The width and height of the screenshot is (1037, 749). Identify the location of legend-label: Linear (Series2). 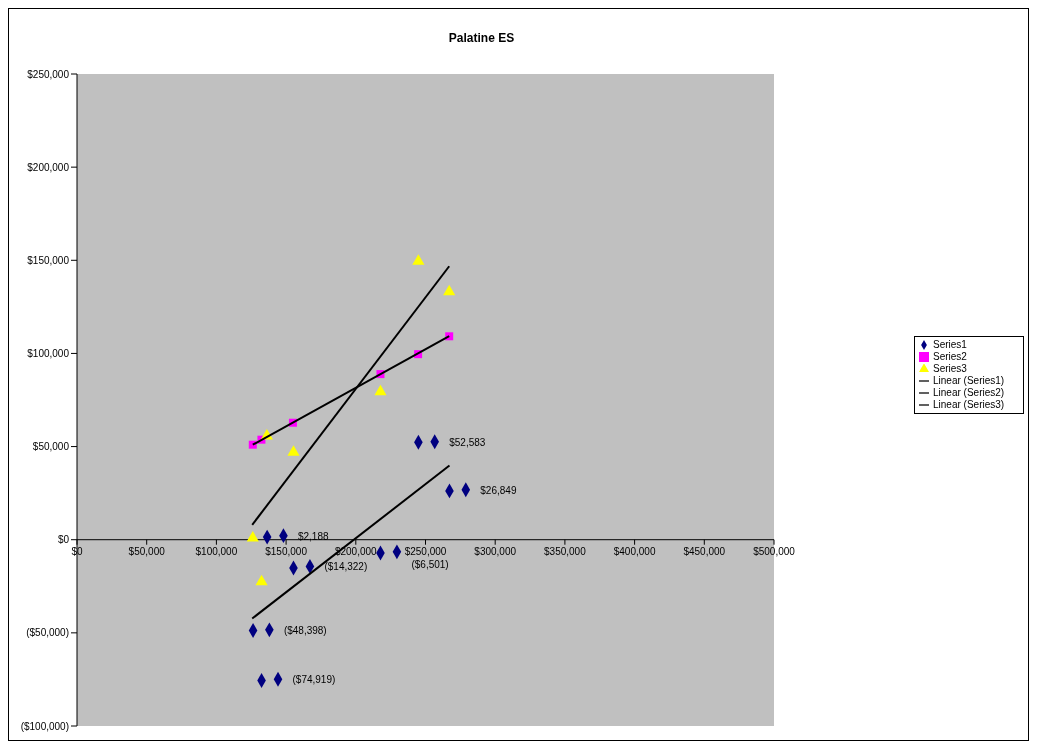
(969, 392).